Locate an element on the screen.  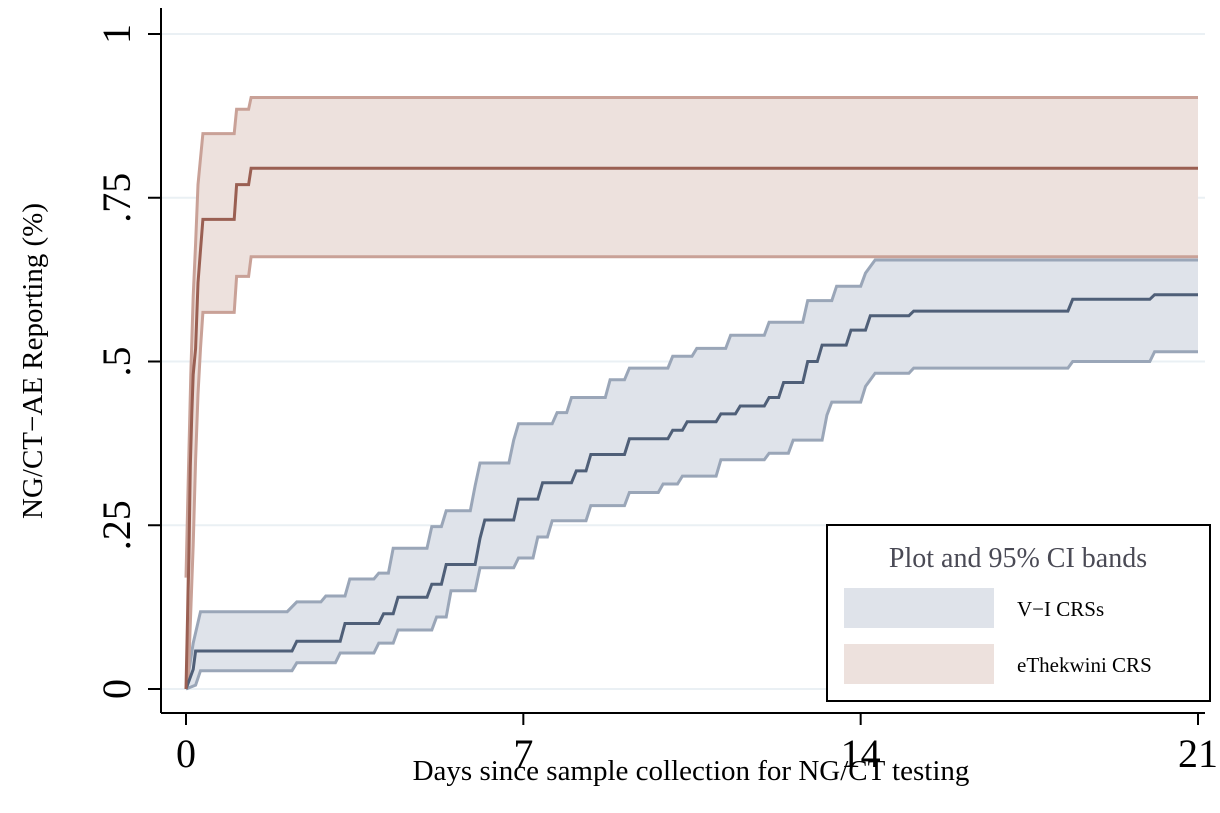
legend-entry-ethekwini-crs: eThekwini CRS is located at coordinates (1084, 665).